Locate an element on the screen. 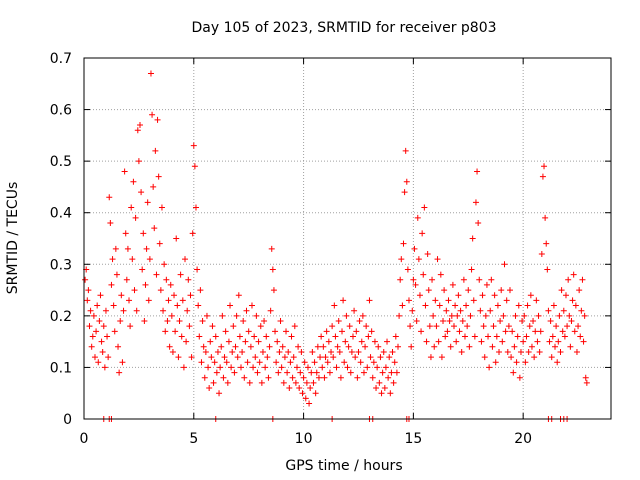 The height and width of the screenshot is (480, 640). y-tick-labels: 0 0.1 0.2 0.3 0.4 0.5 0.6 0.7 is located at coordinates (61, 239).